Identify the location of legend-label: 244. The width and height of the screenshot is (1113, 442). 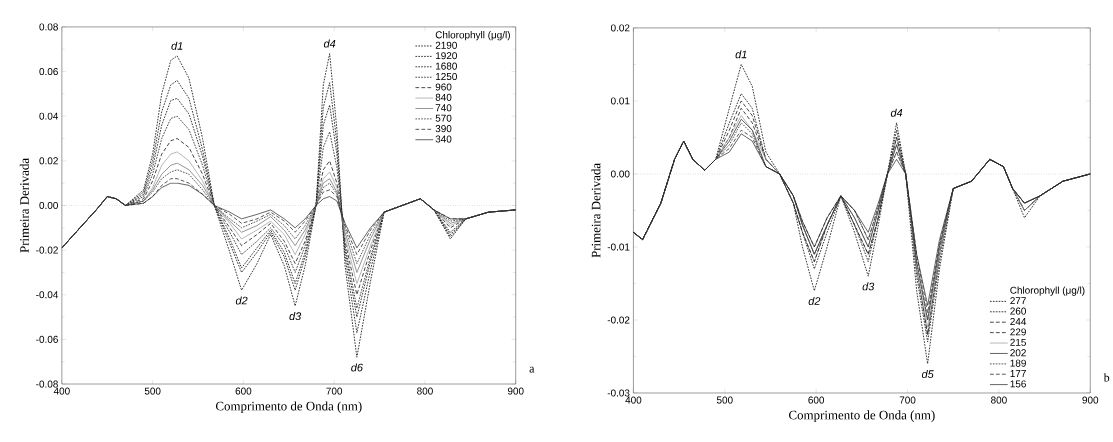
(1018, 321).